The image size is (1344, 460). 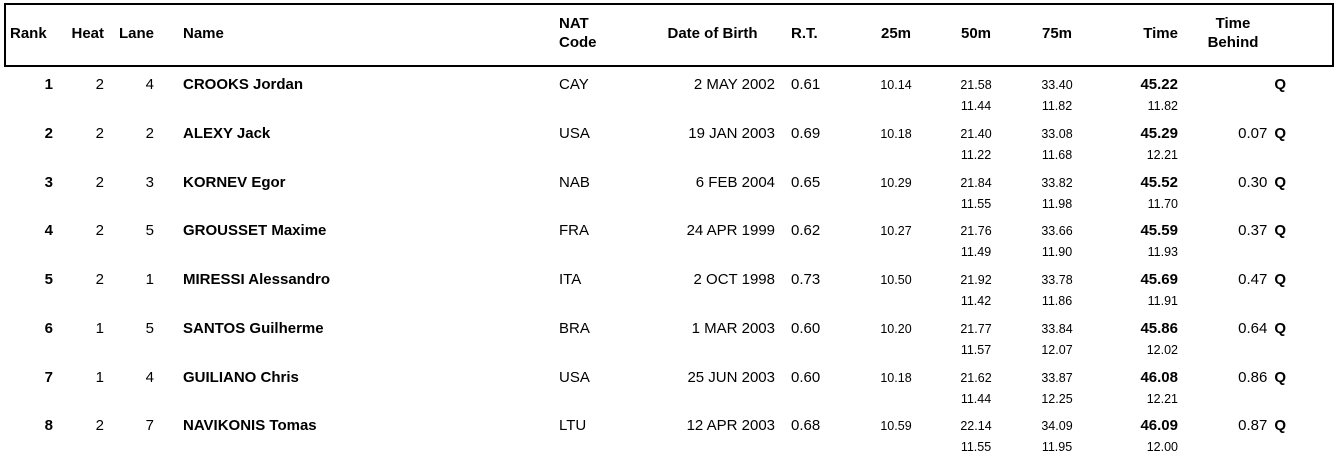 I want to click on split-50m-value: 21.40, so click(x=976, y=133).